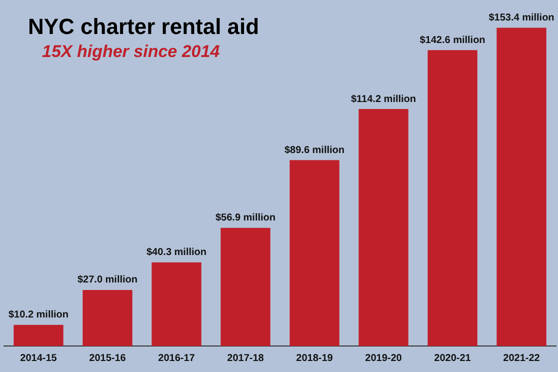 This screenshot has width=558, height=372. I want to click on x-tick-label: 2014-15, so click(39, 358).